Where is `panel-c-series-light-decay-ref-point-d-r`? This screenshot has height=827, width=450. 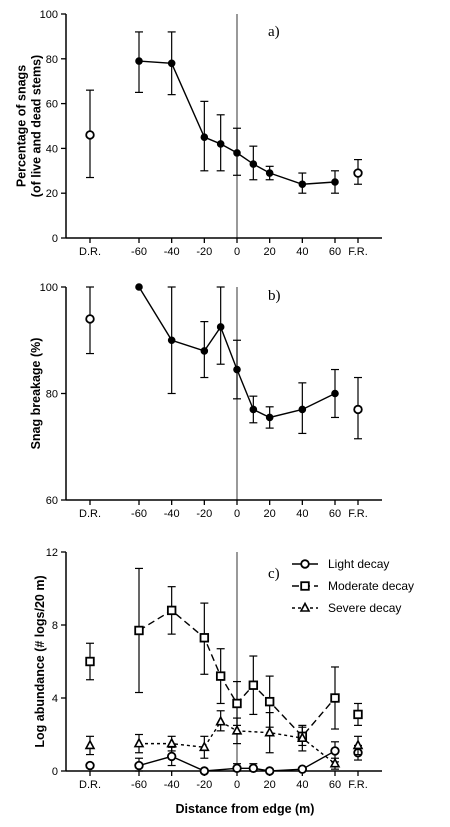
panel-c-series-light-decay-ref-point-d-r is located at coordinates (90, 765).